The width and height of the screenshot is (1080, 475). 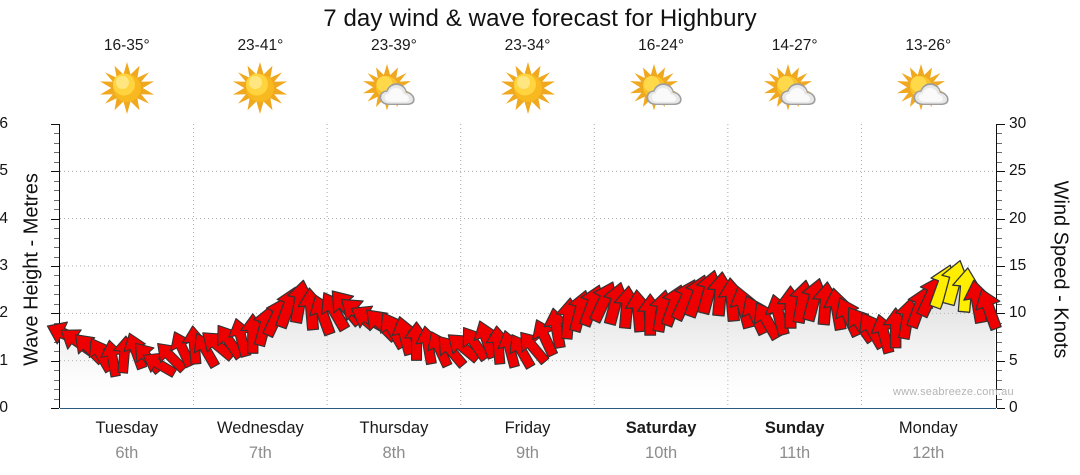 I want to click on day-name: Tuesday, so click(x=127, y=428).